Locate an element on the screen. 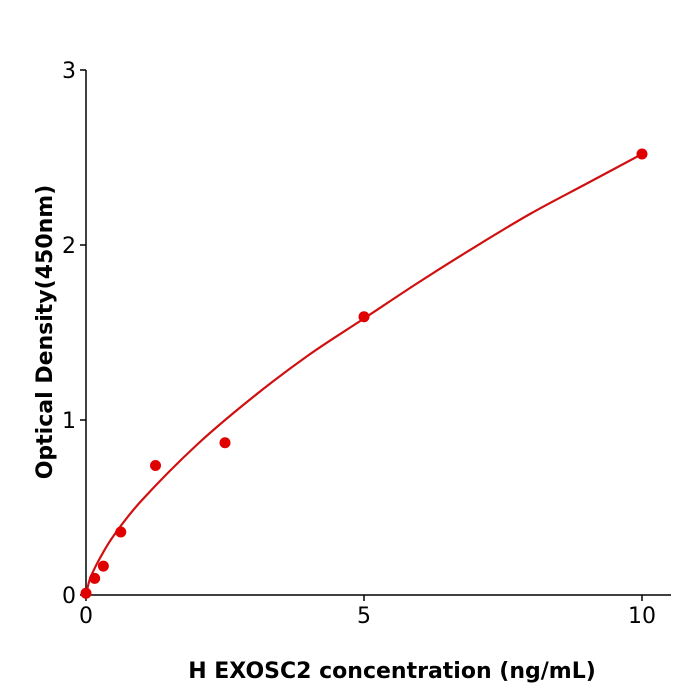 The height and width of the screenshot is (700, 700). y-tick-label: 3 is located at coordinates (69, 71).